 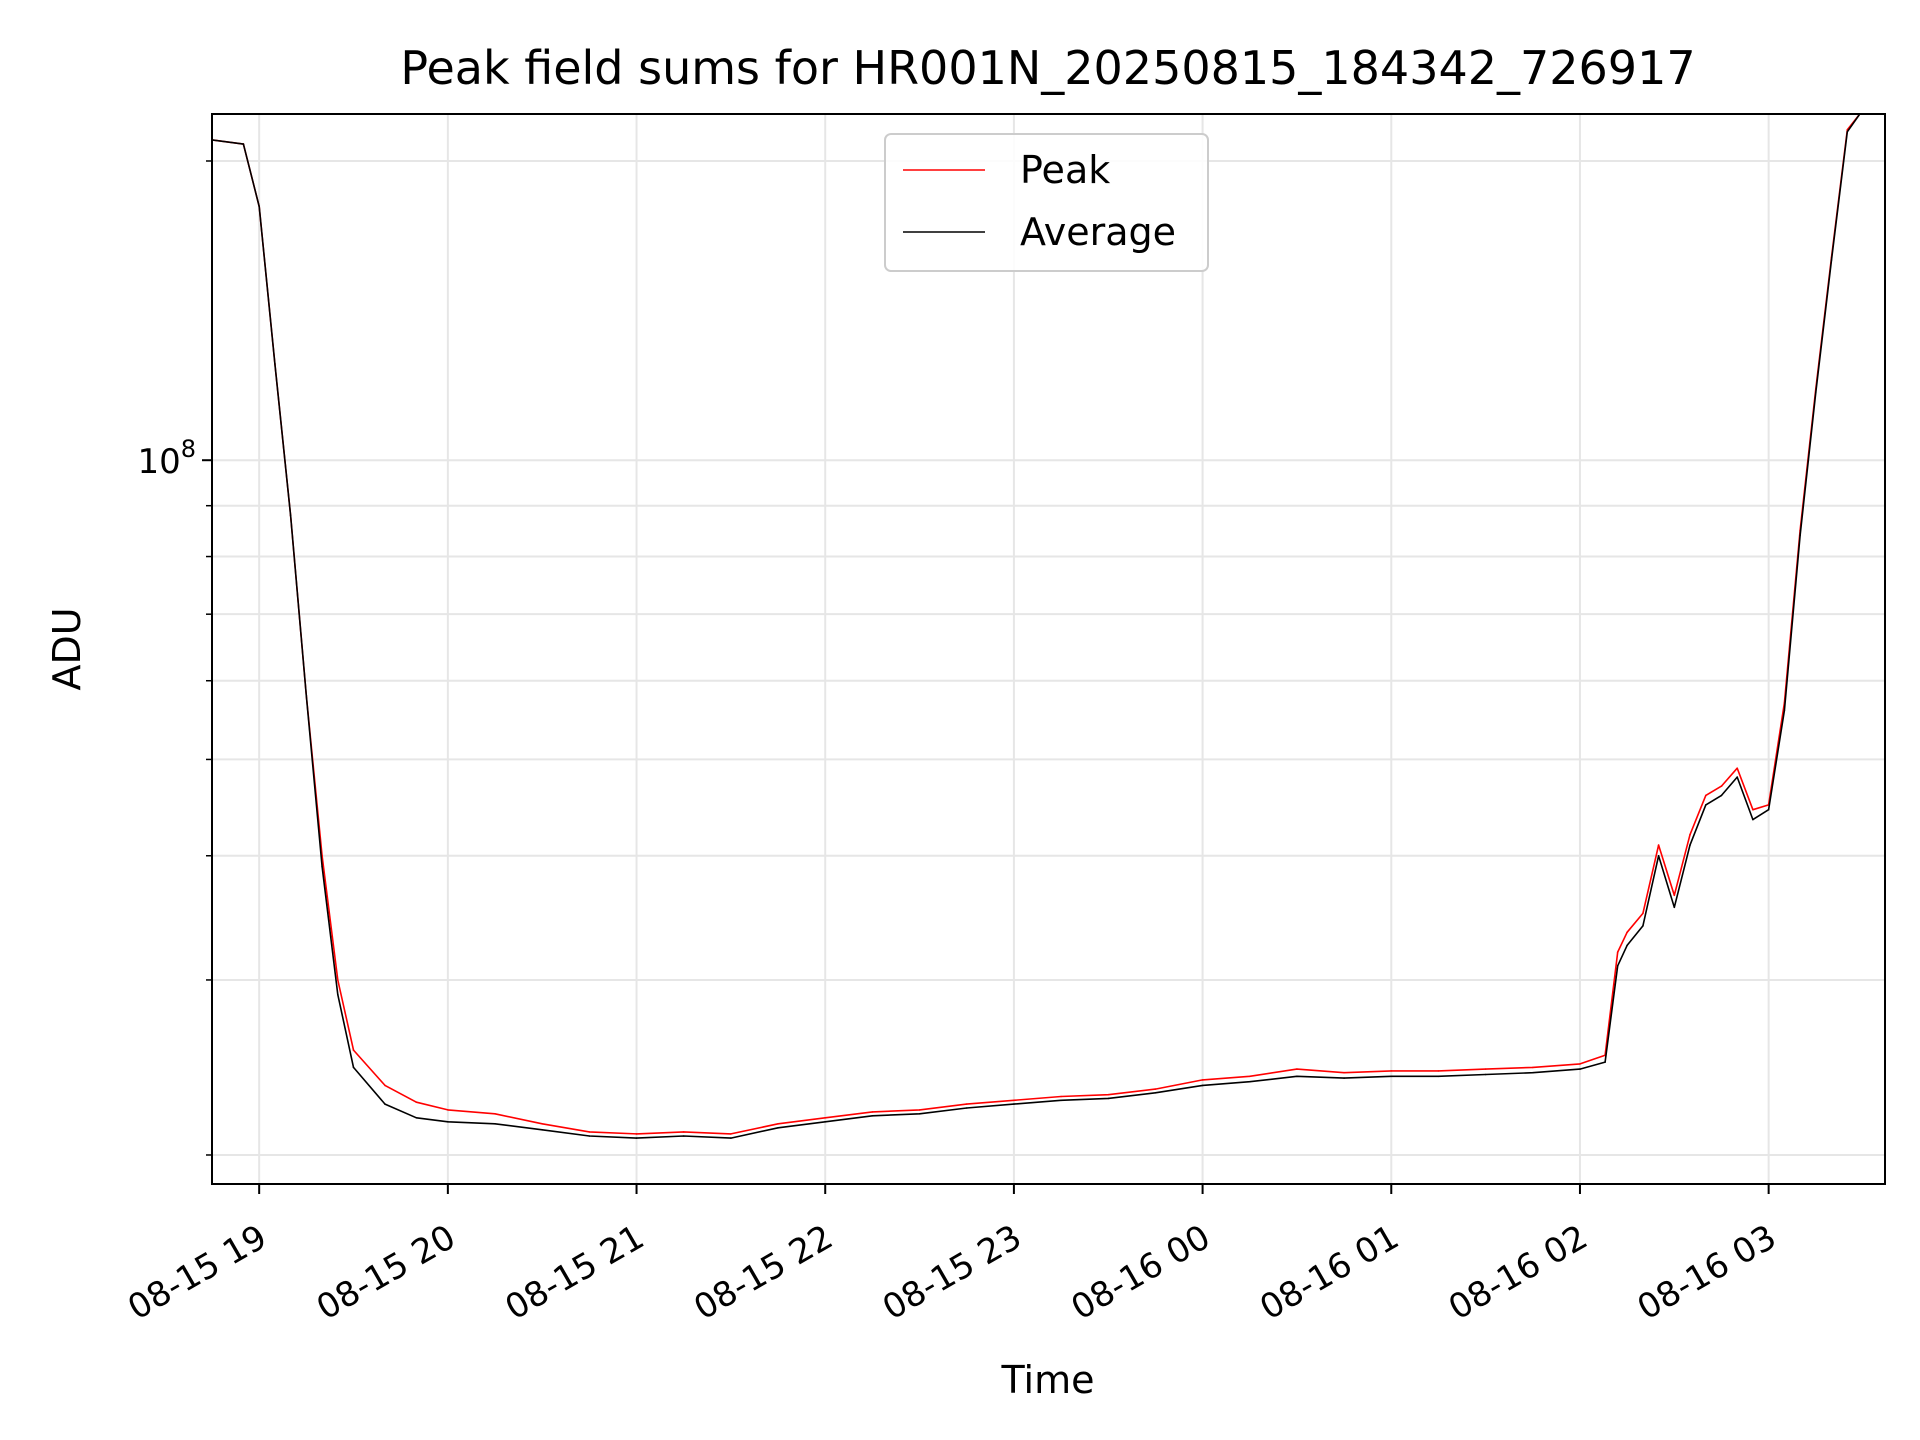 I want to click on legend-label-average: Average, so click(x=1098, y=232).